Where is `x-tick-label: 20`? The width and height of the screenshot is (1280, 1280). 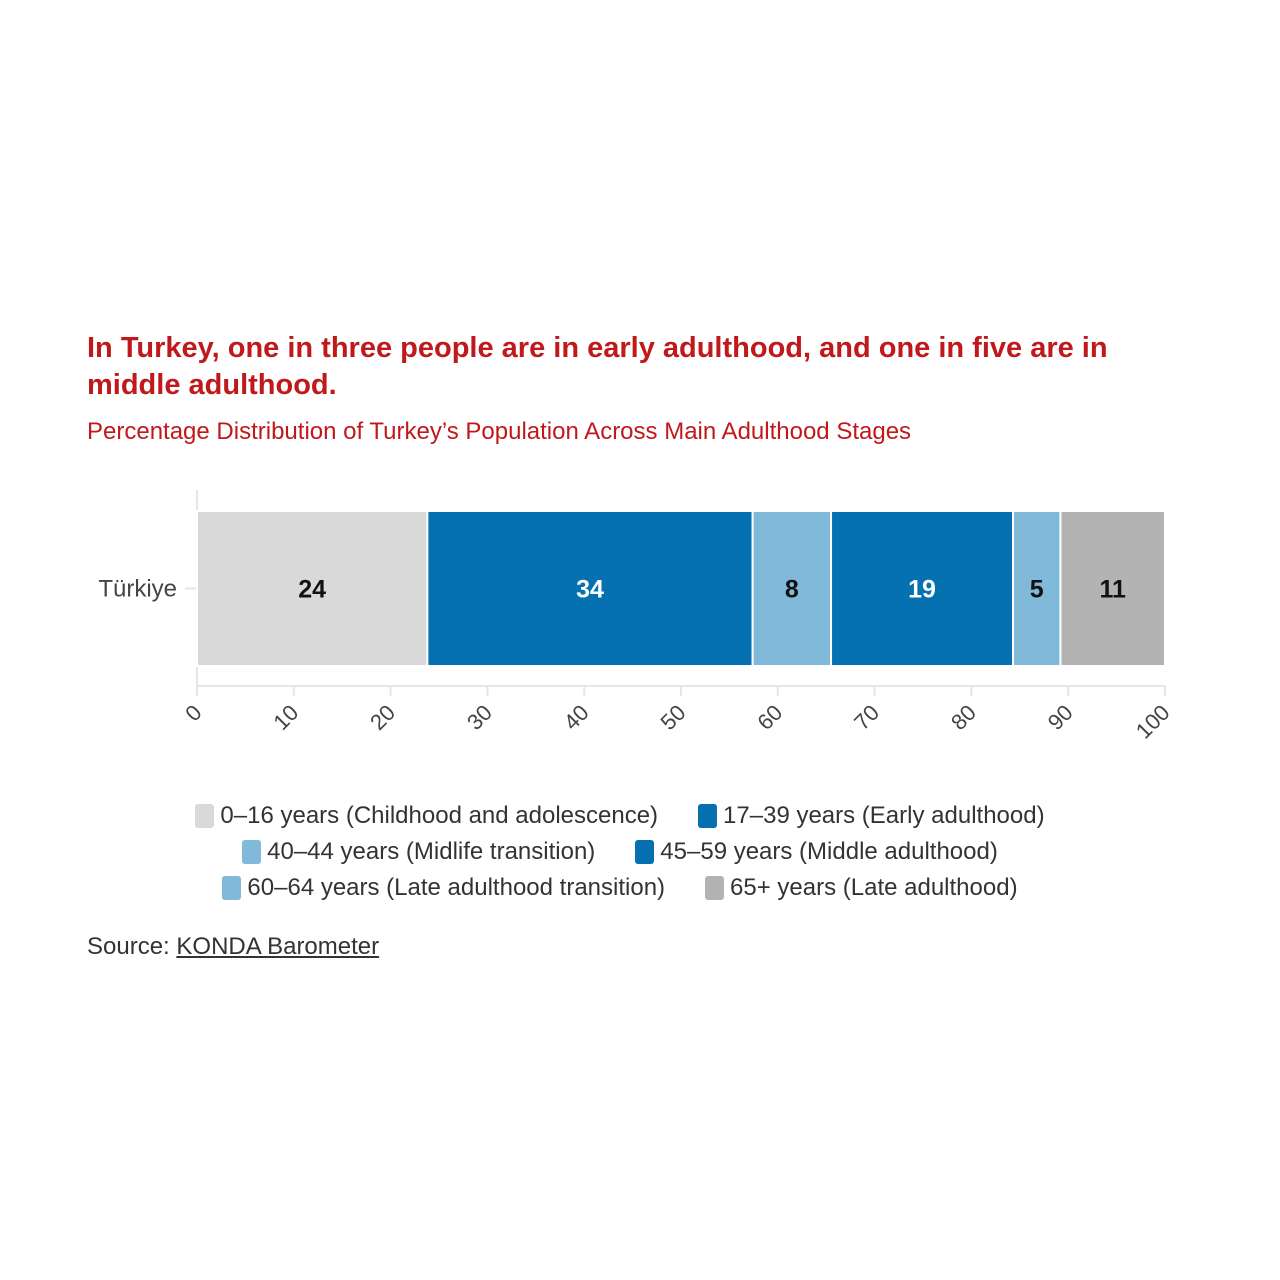
x-tick-label: 20 is located at coordinates (382, 717).